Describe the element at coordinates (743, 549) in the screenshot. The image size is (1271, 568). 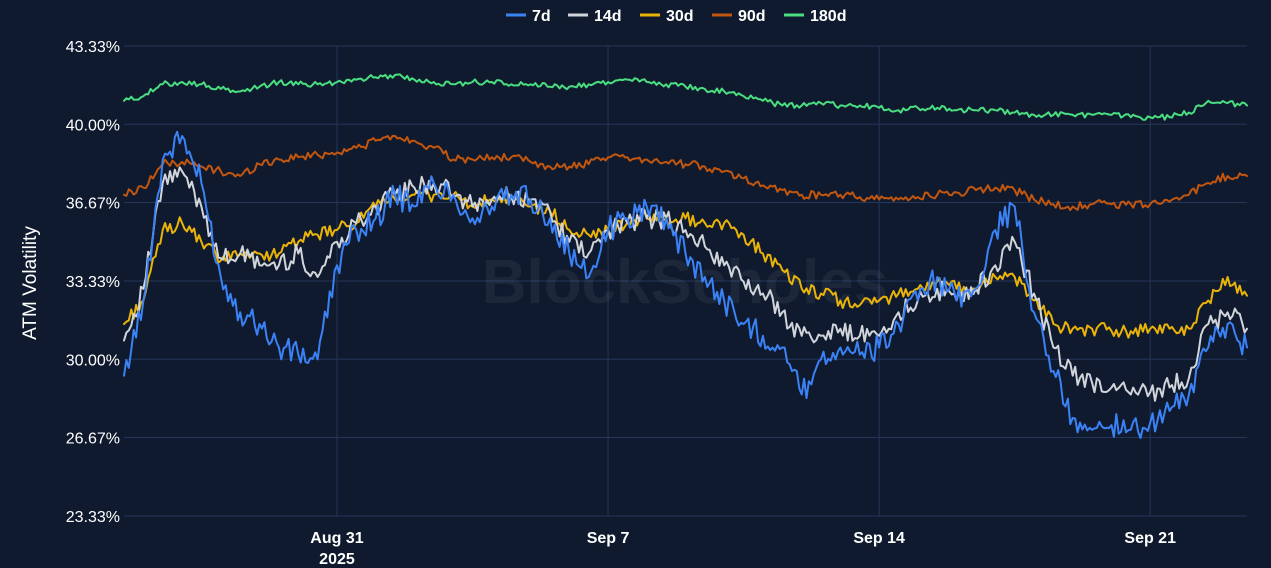
I see `x-axis: Aug 31 2025 Sep 7 Sep 14 Sep 21` at that location.